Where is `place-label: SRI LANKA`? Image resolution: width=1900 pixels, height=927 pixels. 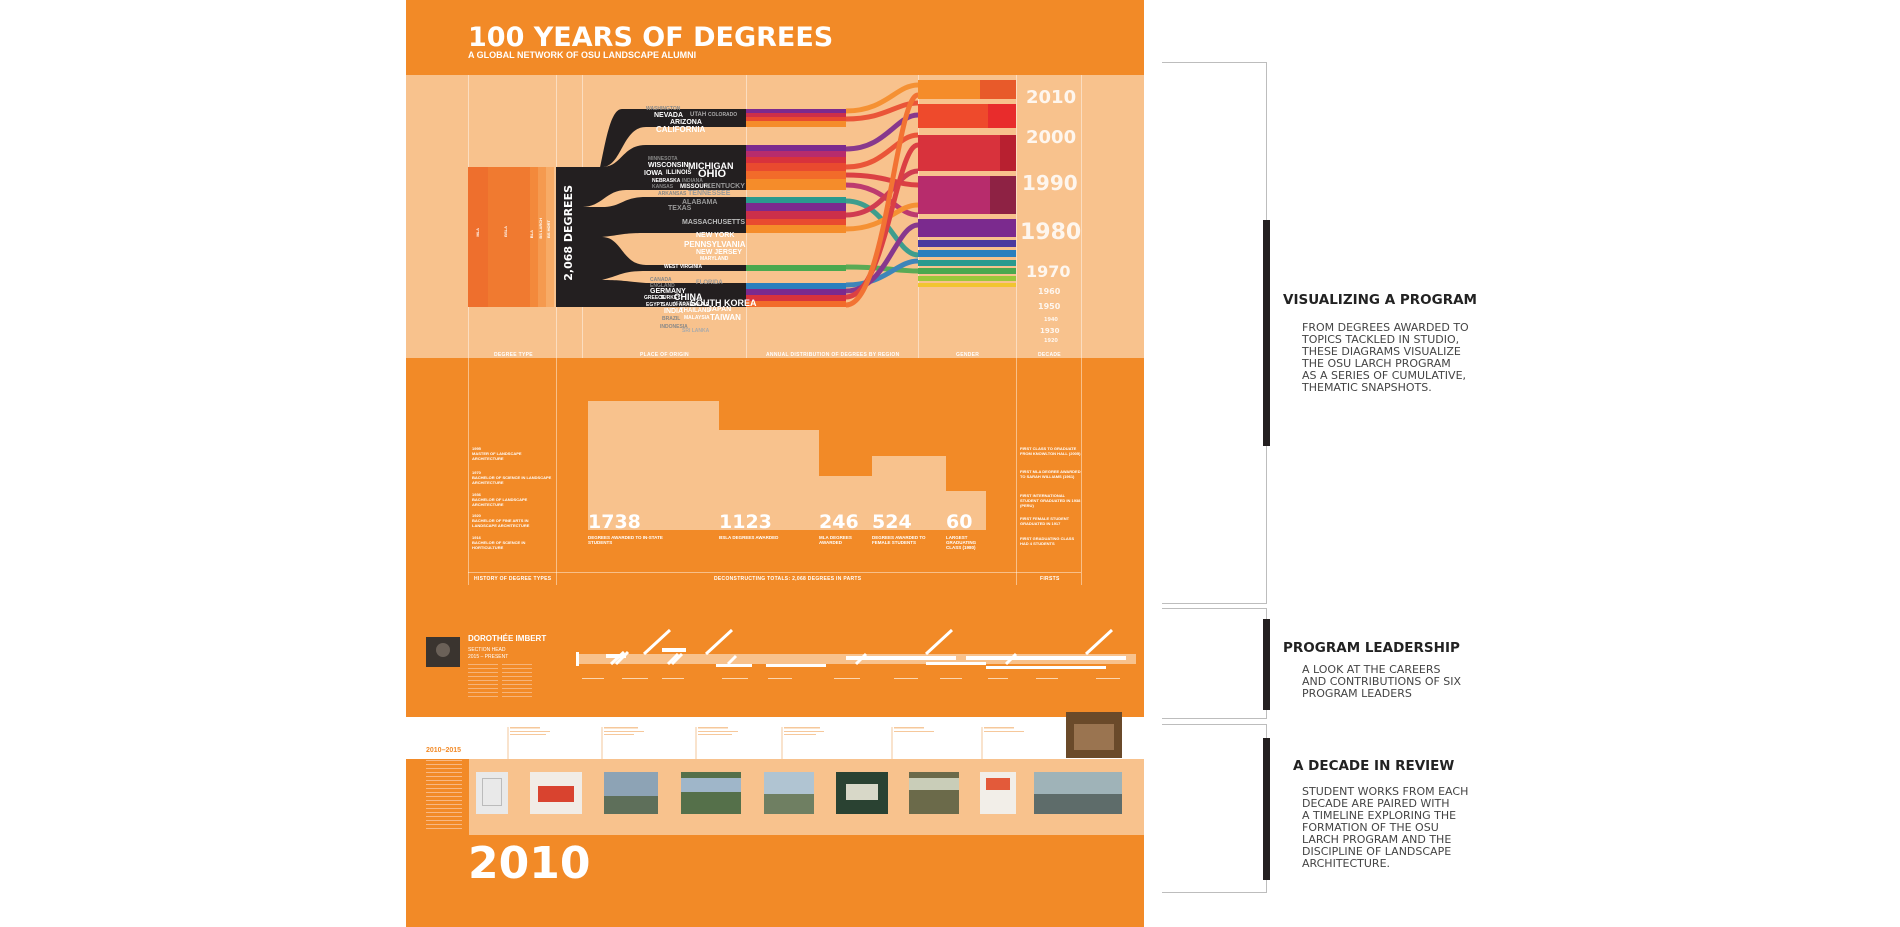 place-label: SRI LANKA is located at coordinates (696, 331).